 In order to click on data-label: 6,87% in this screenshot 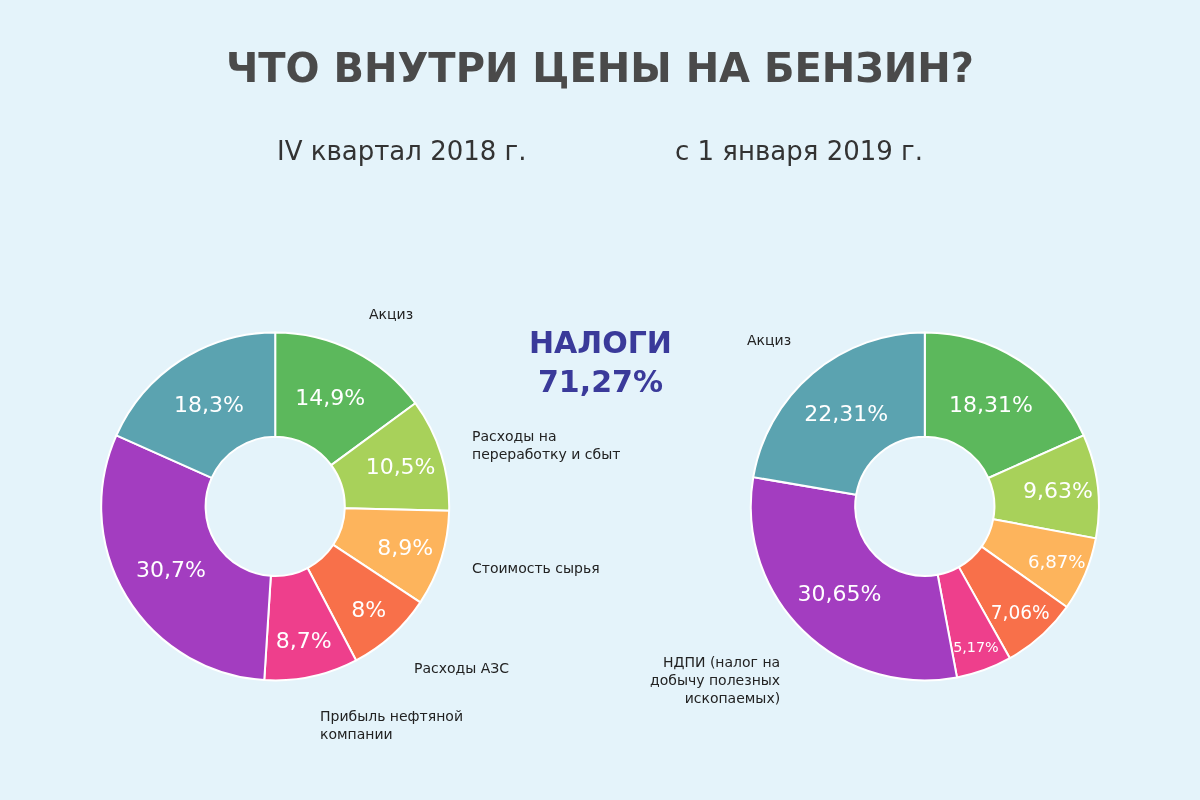, I will do `click(1056, 562)`.